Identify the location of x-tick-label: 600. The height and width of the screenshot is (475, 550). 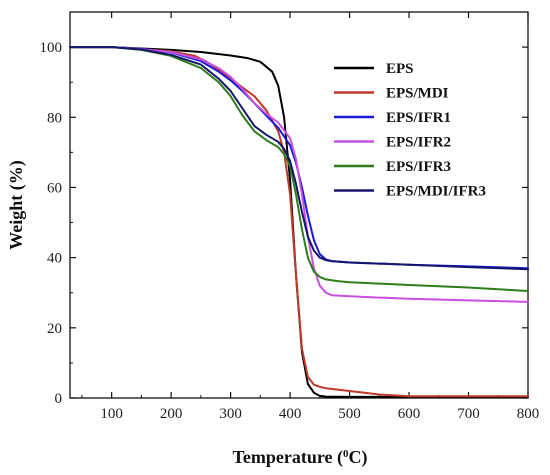
(409, 414).